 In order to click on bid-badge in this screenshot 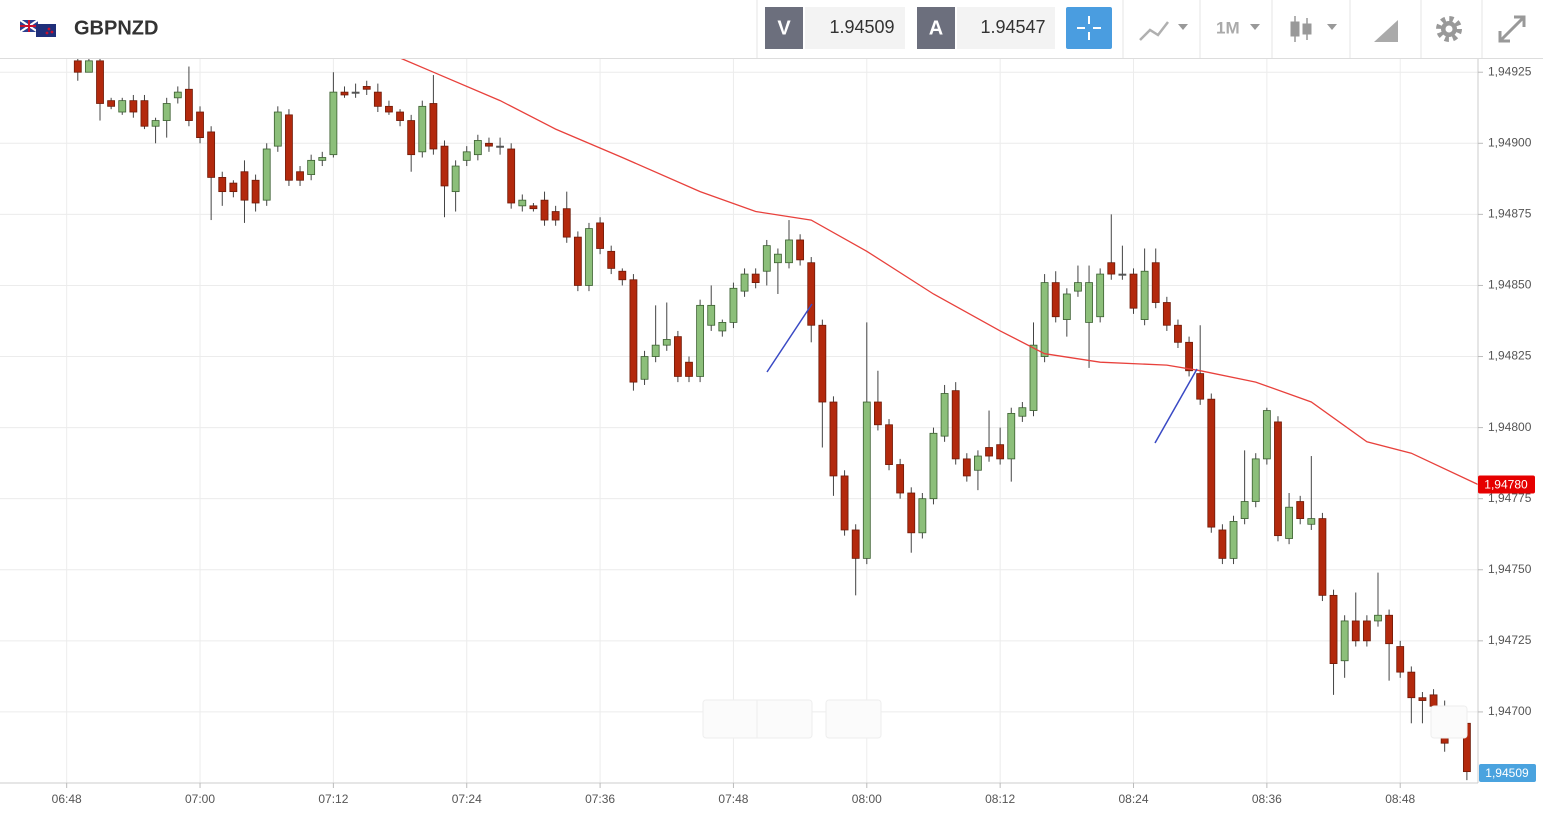, I will do `click(1507, 773)`.